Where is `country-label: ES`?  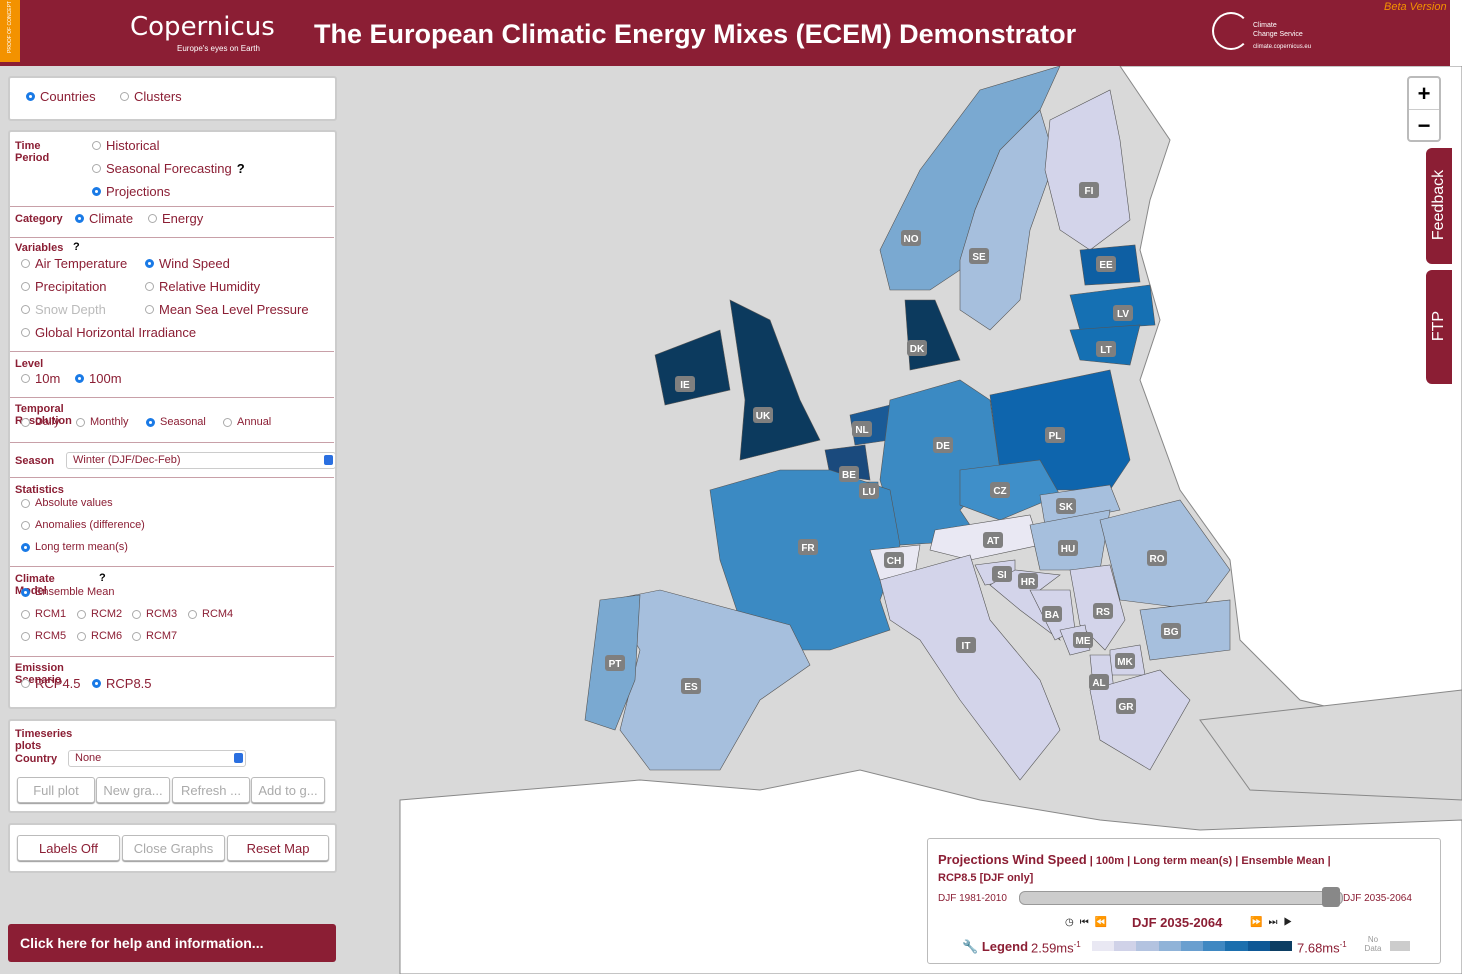
country-label: ES is located at coordinates (691, 687).